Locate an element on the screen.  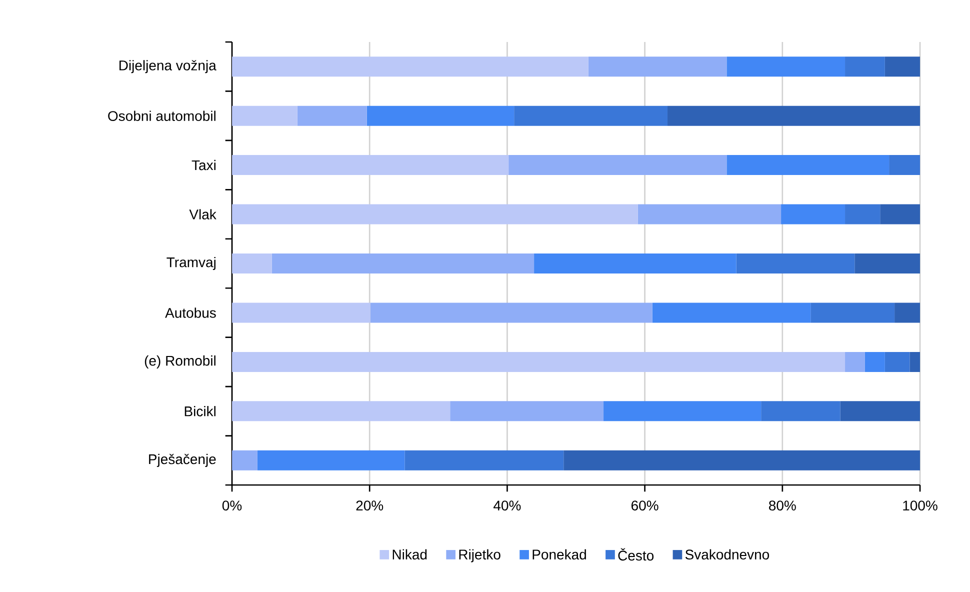
y-tick-label: Autobus is located at coordinates (190, 313).